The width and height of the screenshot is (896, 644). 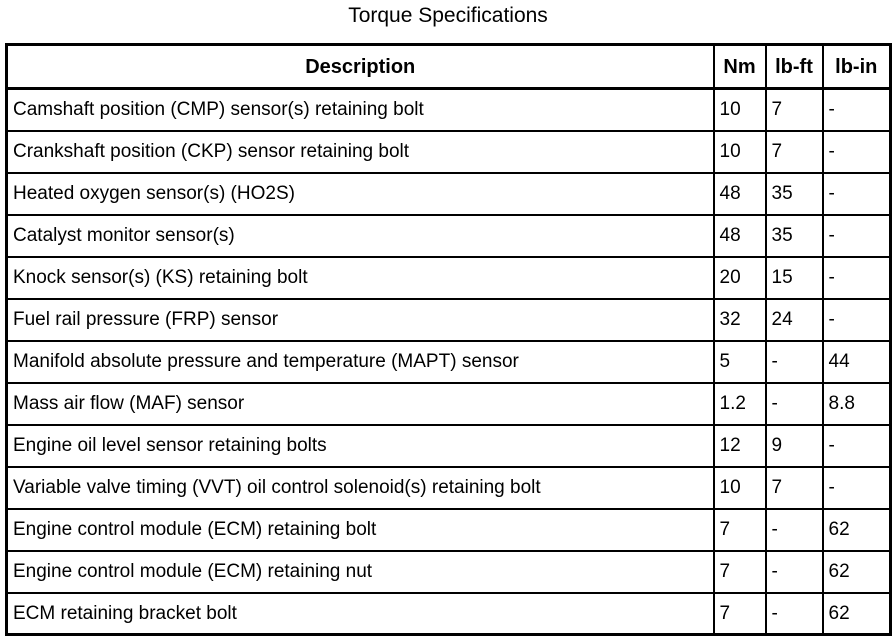 I want to click on cell-description: ECM retaining bracket bolt, so click(x=360, y=613).